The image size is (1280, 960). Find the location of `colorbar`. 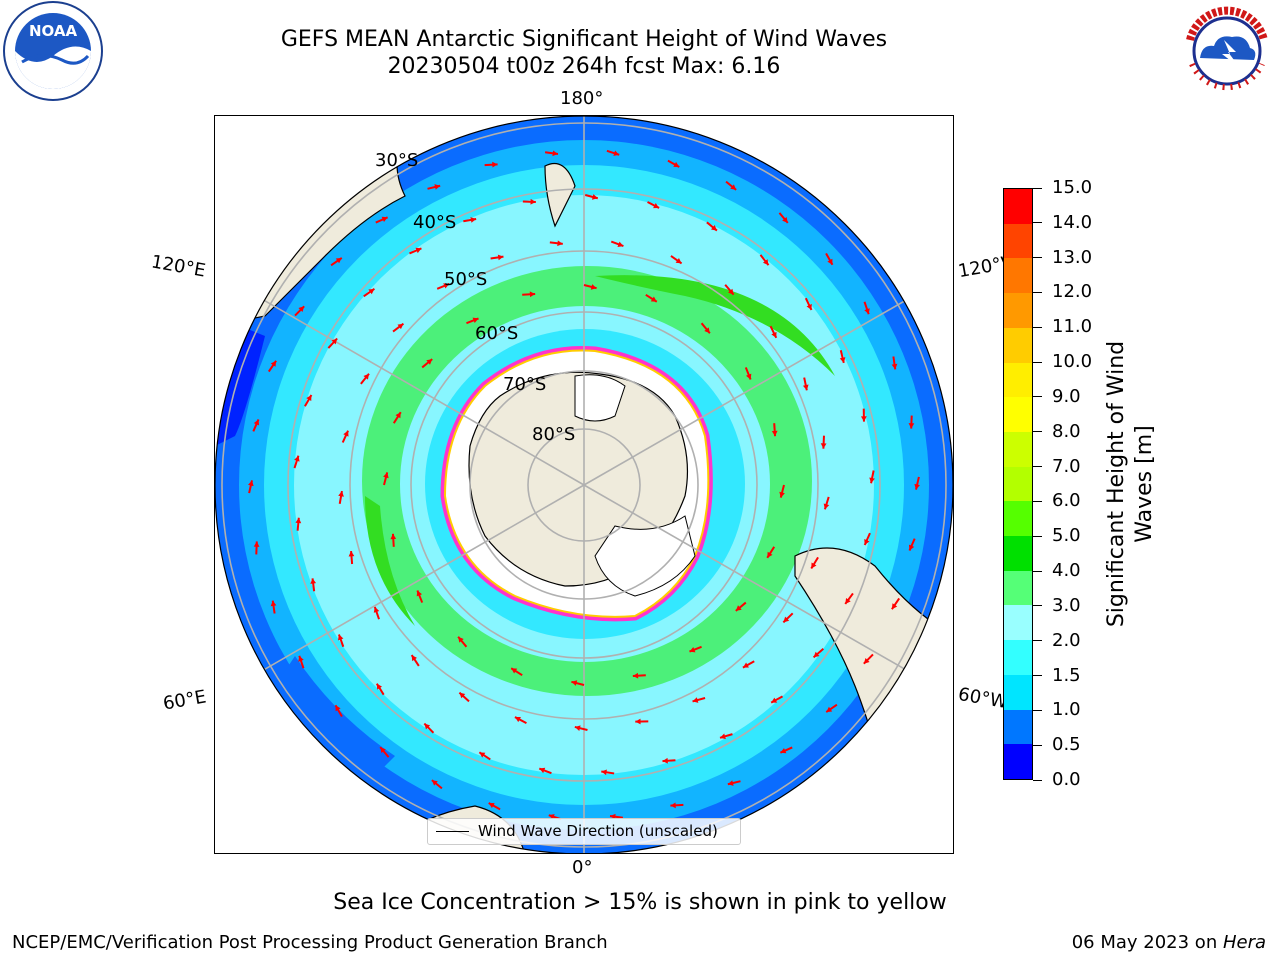

colorbar is located at coordinates (1018, 484).